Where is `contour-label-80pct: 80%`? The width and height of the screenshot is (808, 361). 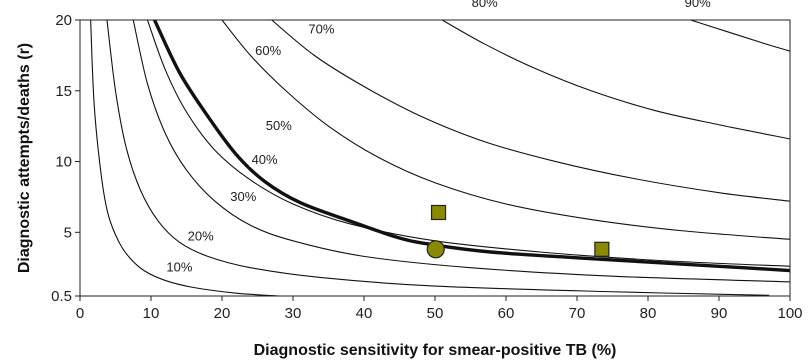
contour-label-80pct: 80% is located at coordinates (485, 5).